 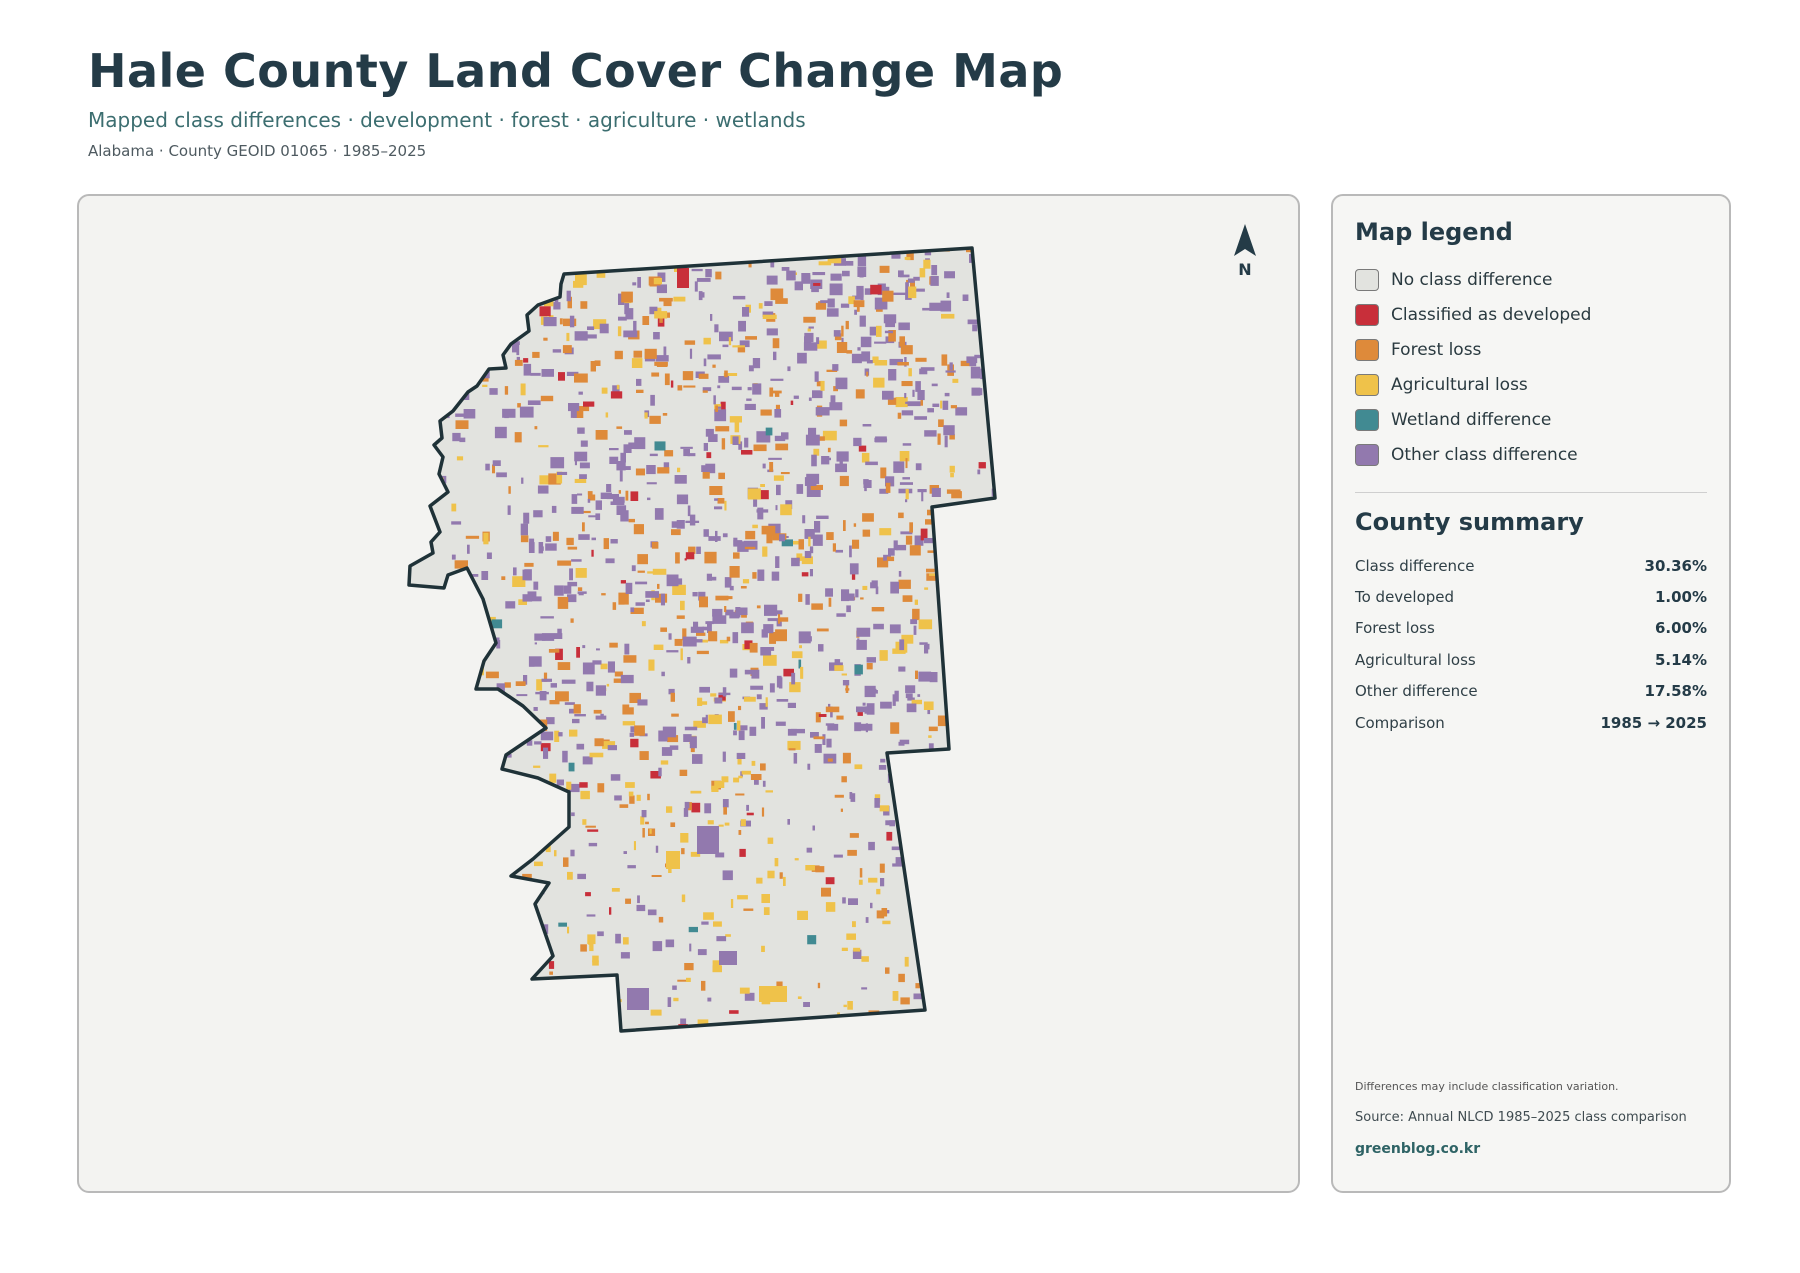 I want to click on legend-swatch, so click(x=1367, y=384).